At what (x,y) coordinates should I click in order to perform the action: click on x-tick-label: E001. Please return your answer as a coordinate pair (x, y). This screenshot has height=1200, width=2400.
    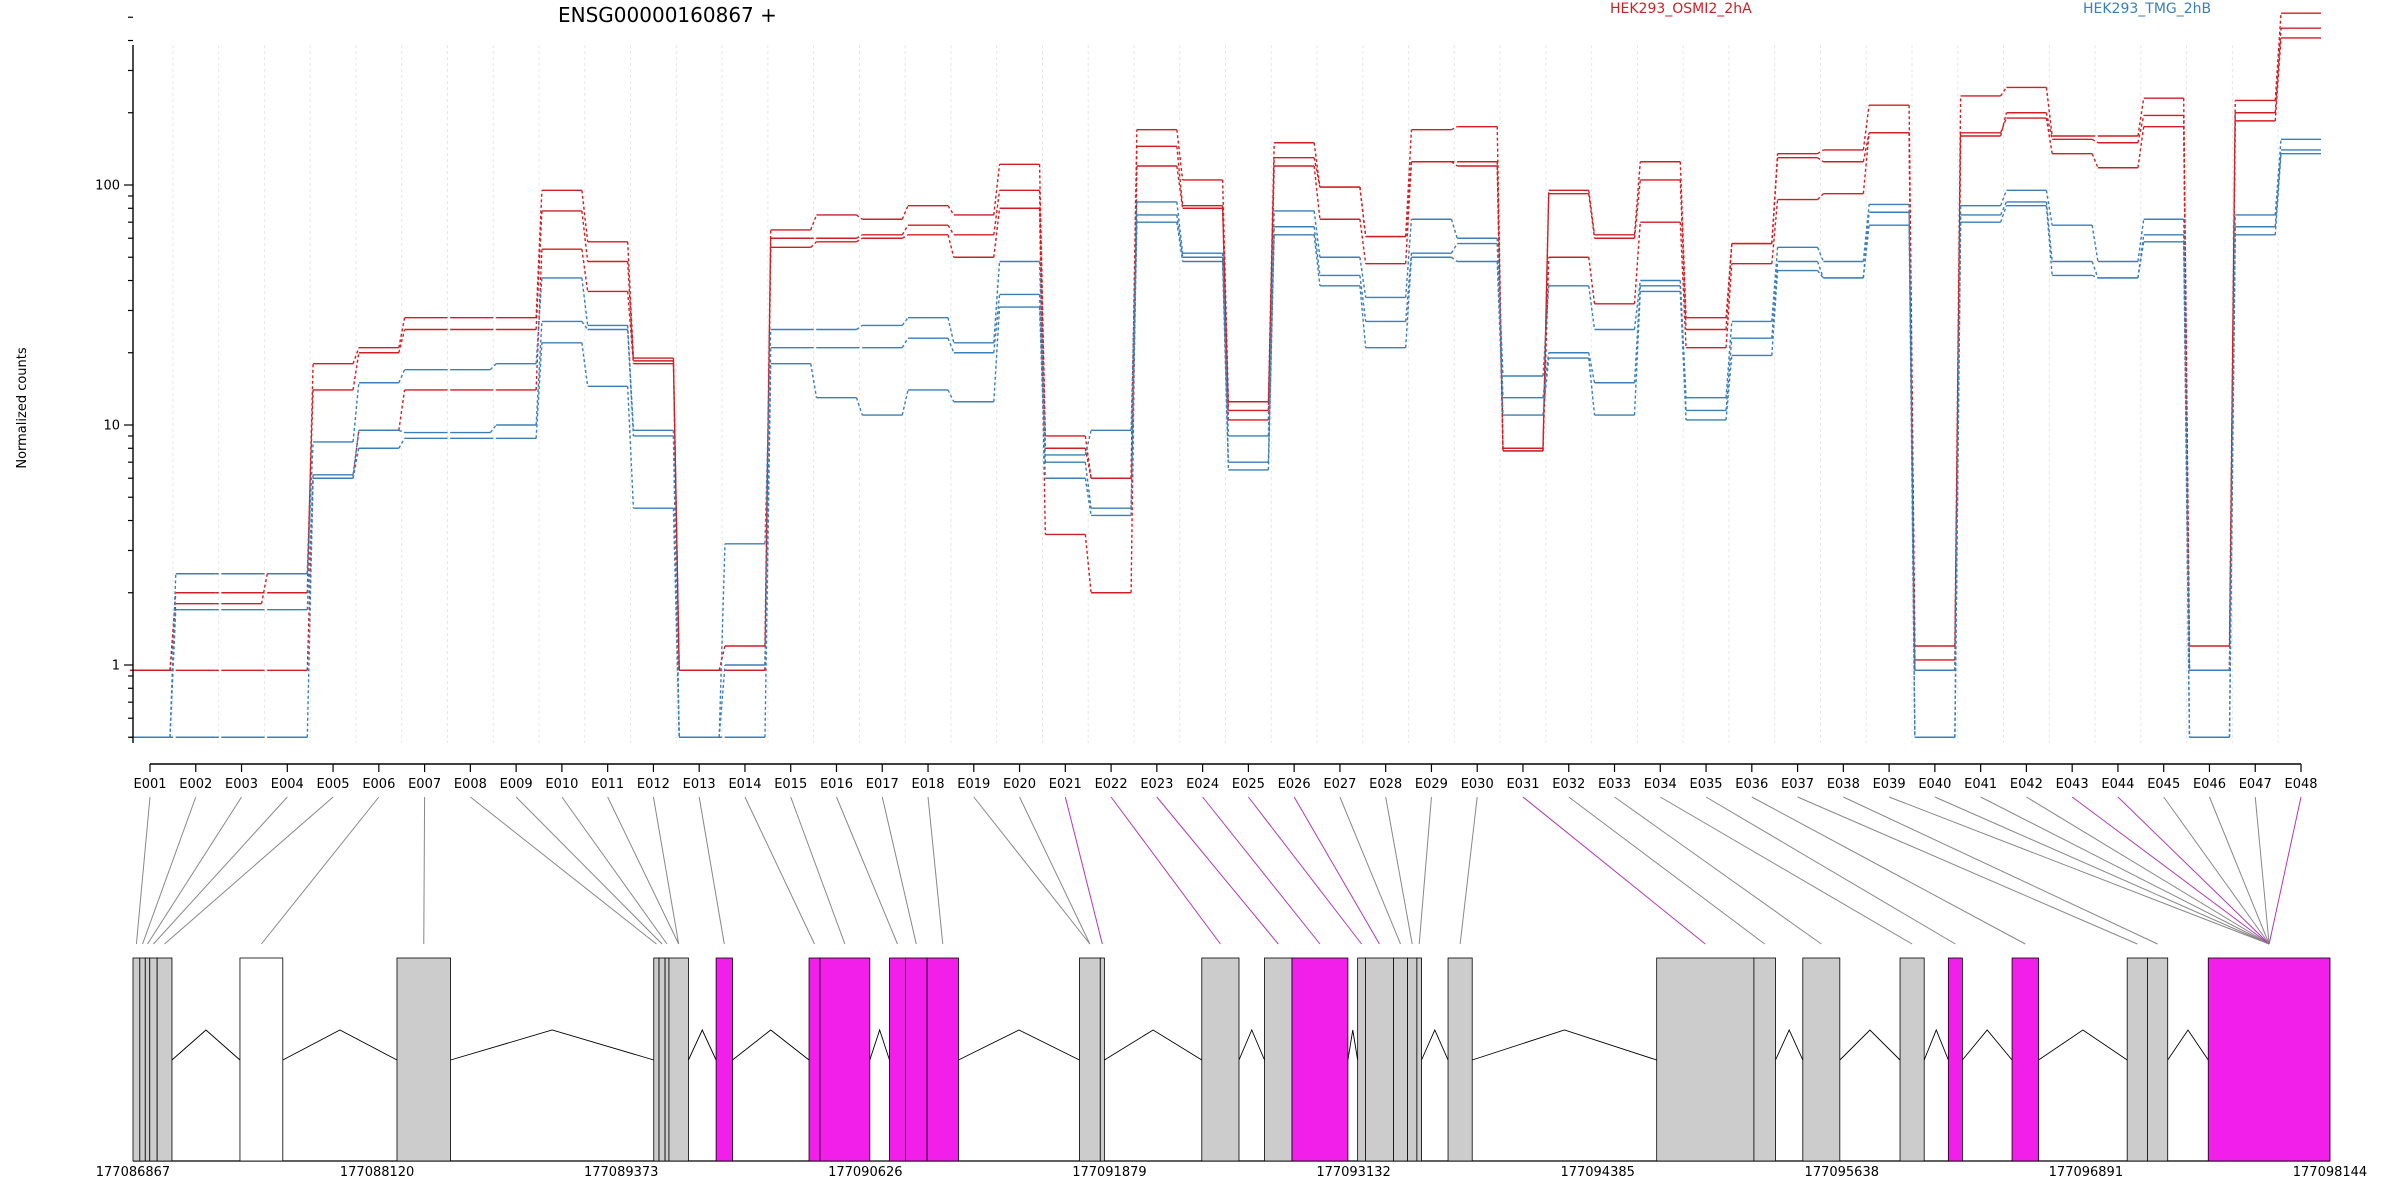
    Looking at the image, I should click on (149, 784).